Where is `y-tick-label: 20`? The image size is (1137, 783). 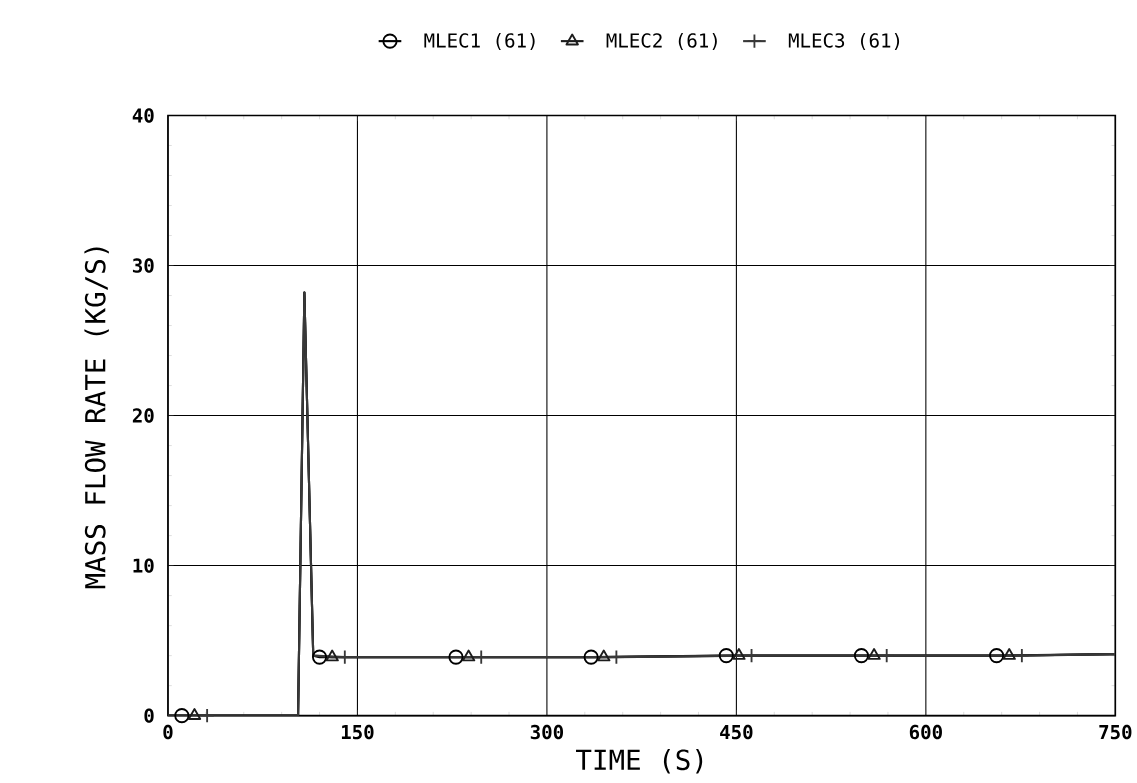 y-tick-label: 20 is located at coordinates (143, 415).